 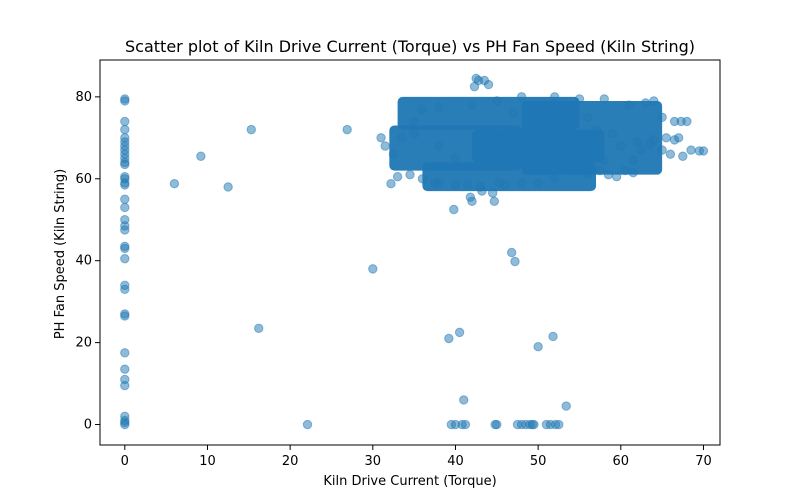 What do you see at coordinates (83, 97) in the screenshot?
I see `y-tick-label: 80` at bounding box center [83, 97].